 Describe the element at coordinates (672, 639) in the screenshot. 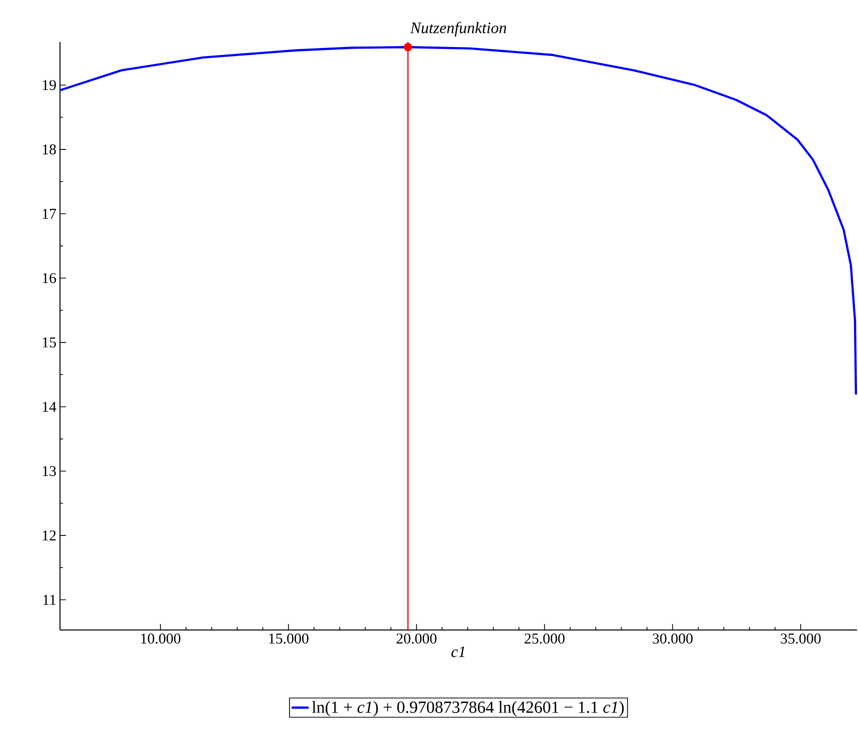

I see `x-tick-label: 30.000` at that location.